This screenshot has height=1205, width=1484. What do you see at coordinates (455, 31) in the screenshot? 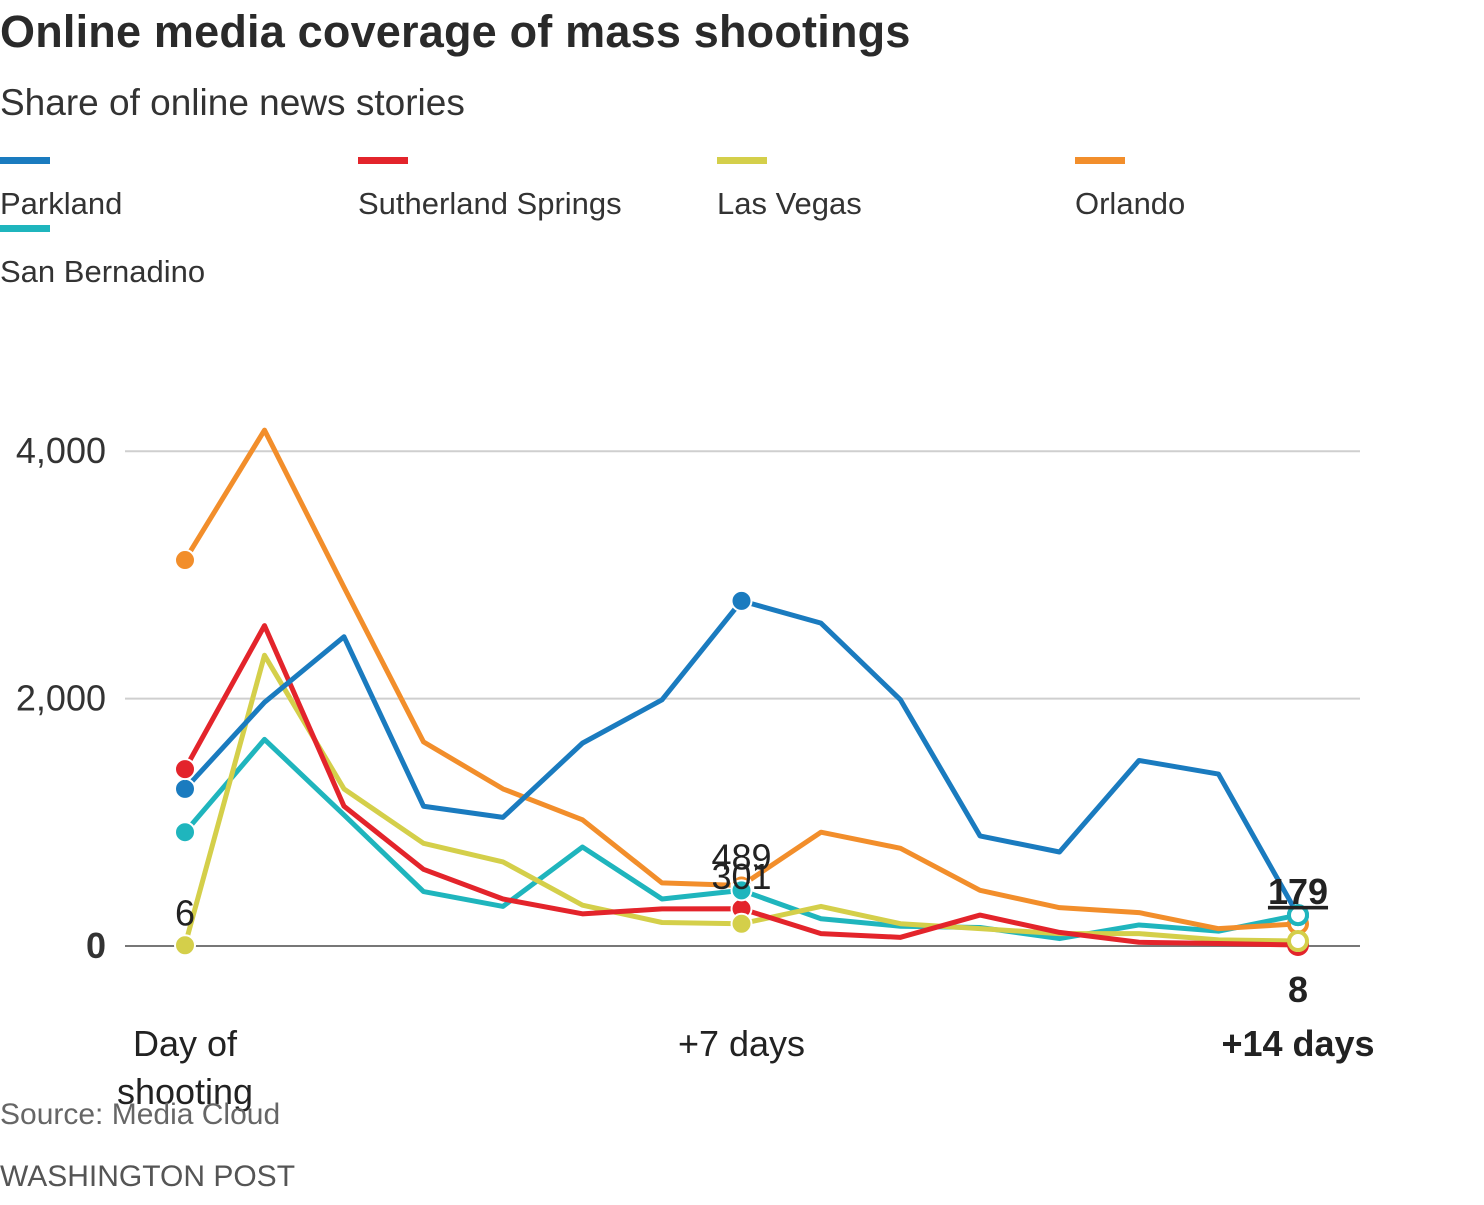
I see `chart-title: Online media coverage of mass shootings` at bounding box center [455, 31].